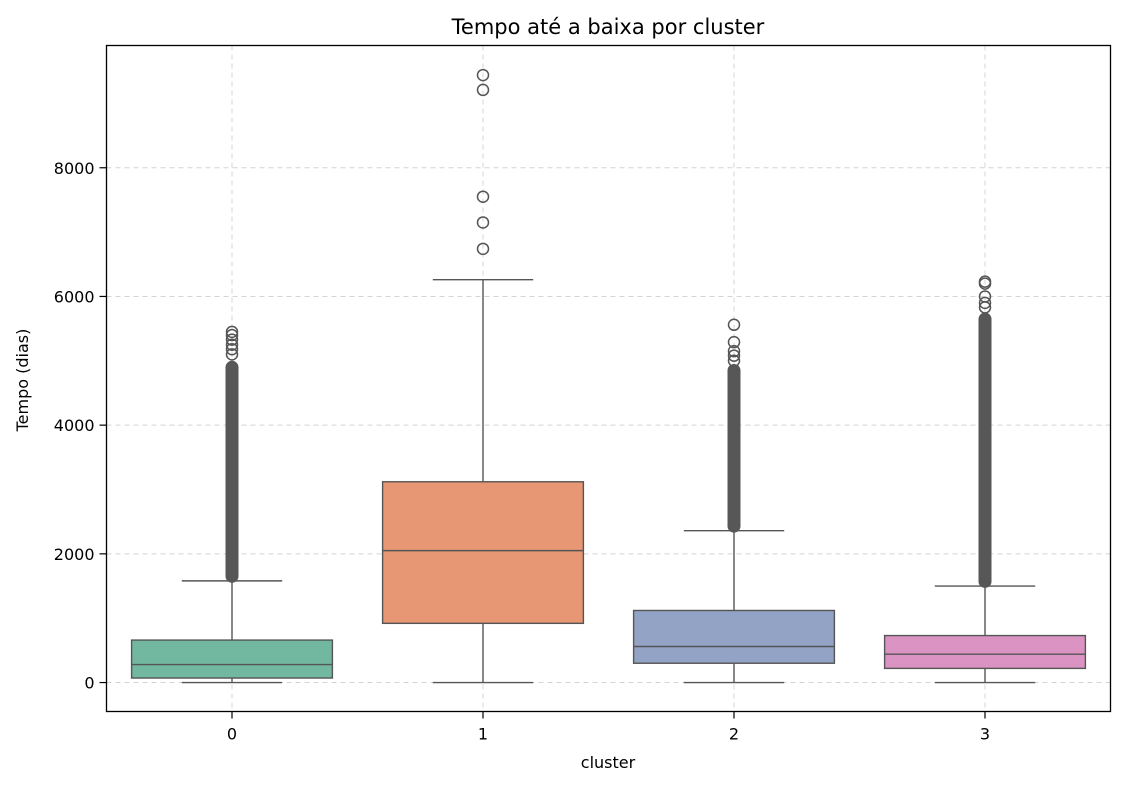 This screenshot has width=1125, height=786. What do you see at coordinates (608, 762) in the screenshot?
I see `x-axis-label: cluster` at bounding box center [608, 762].